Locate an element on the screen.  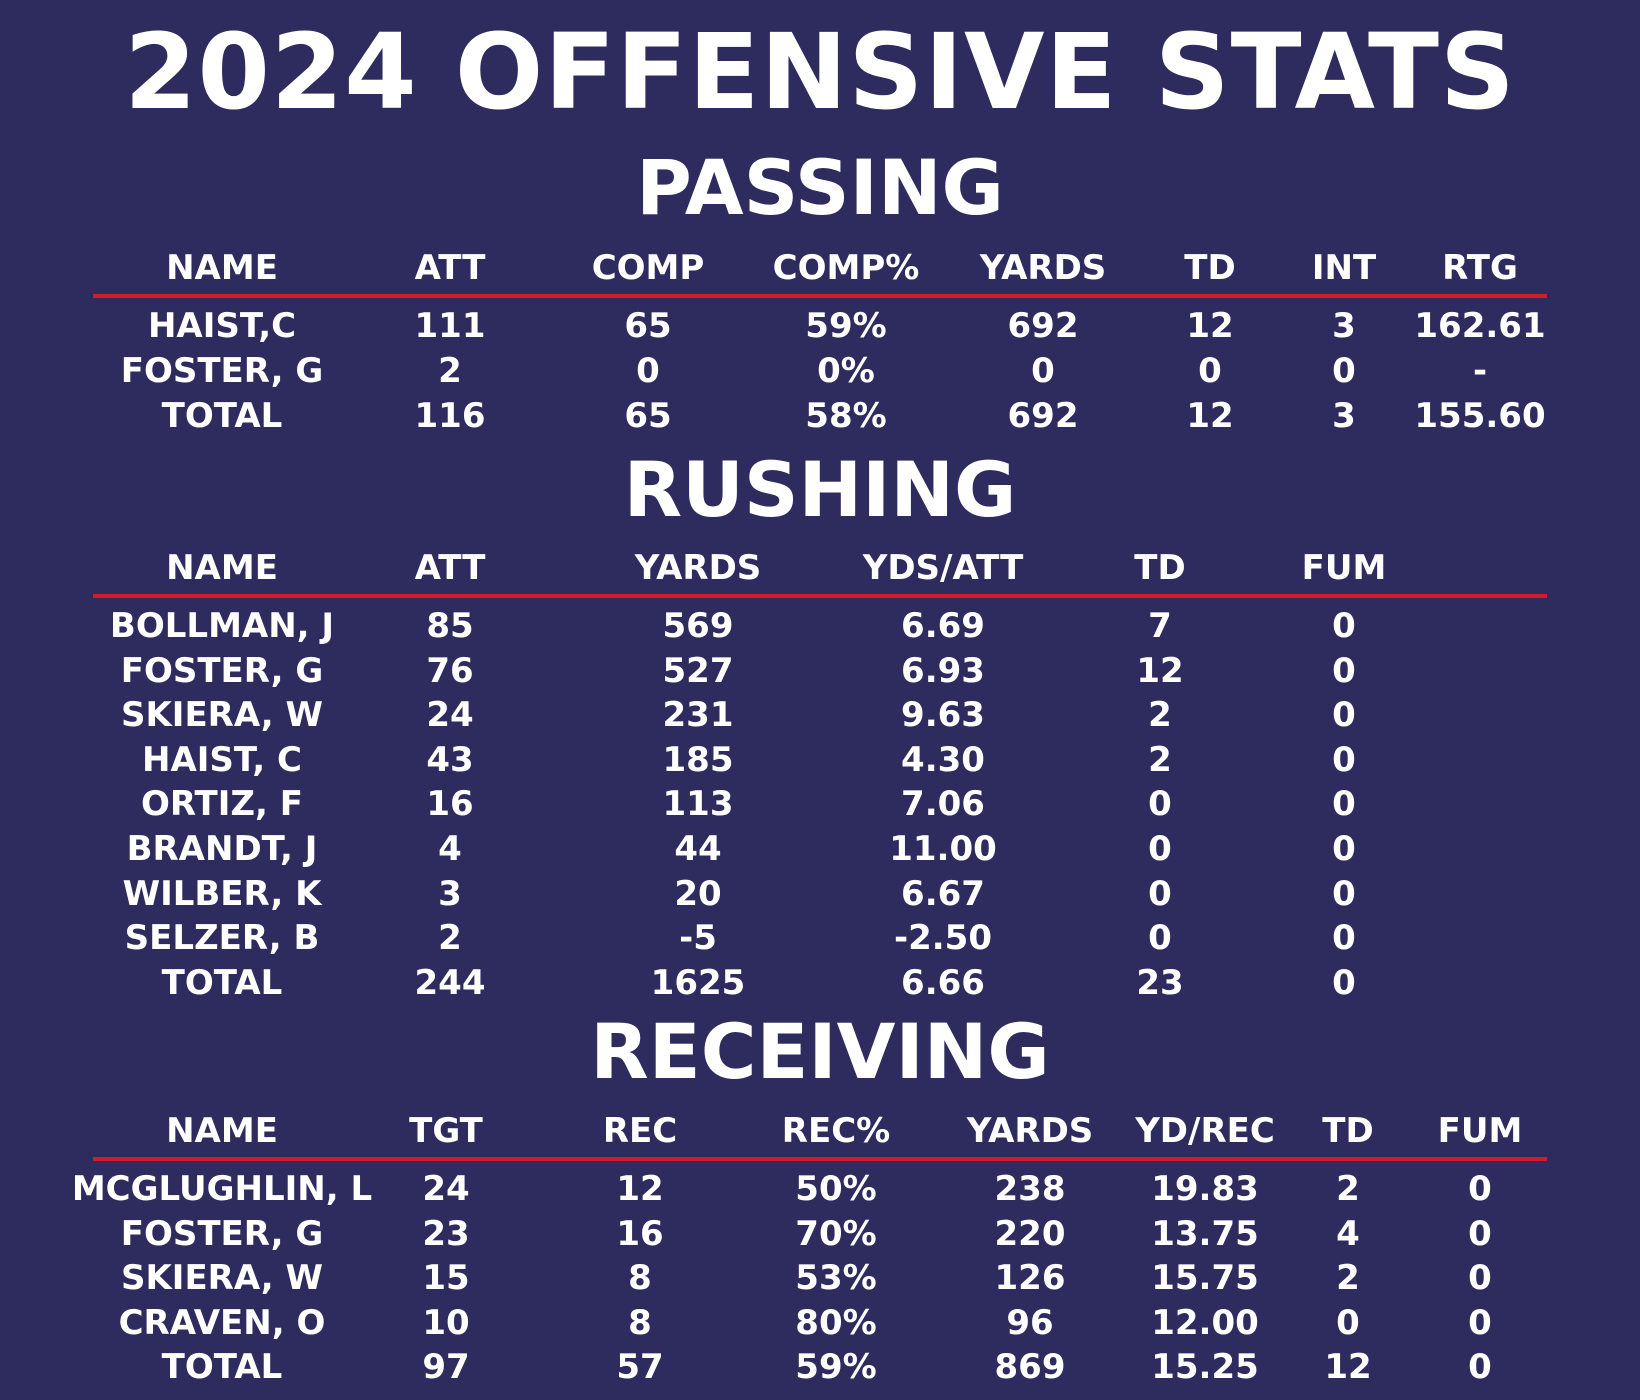
stat-cell: 13.75 is located at coordinates (1205, 1234).